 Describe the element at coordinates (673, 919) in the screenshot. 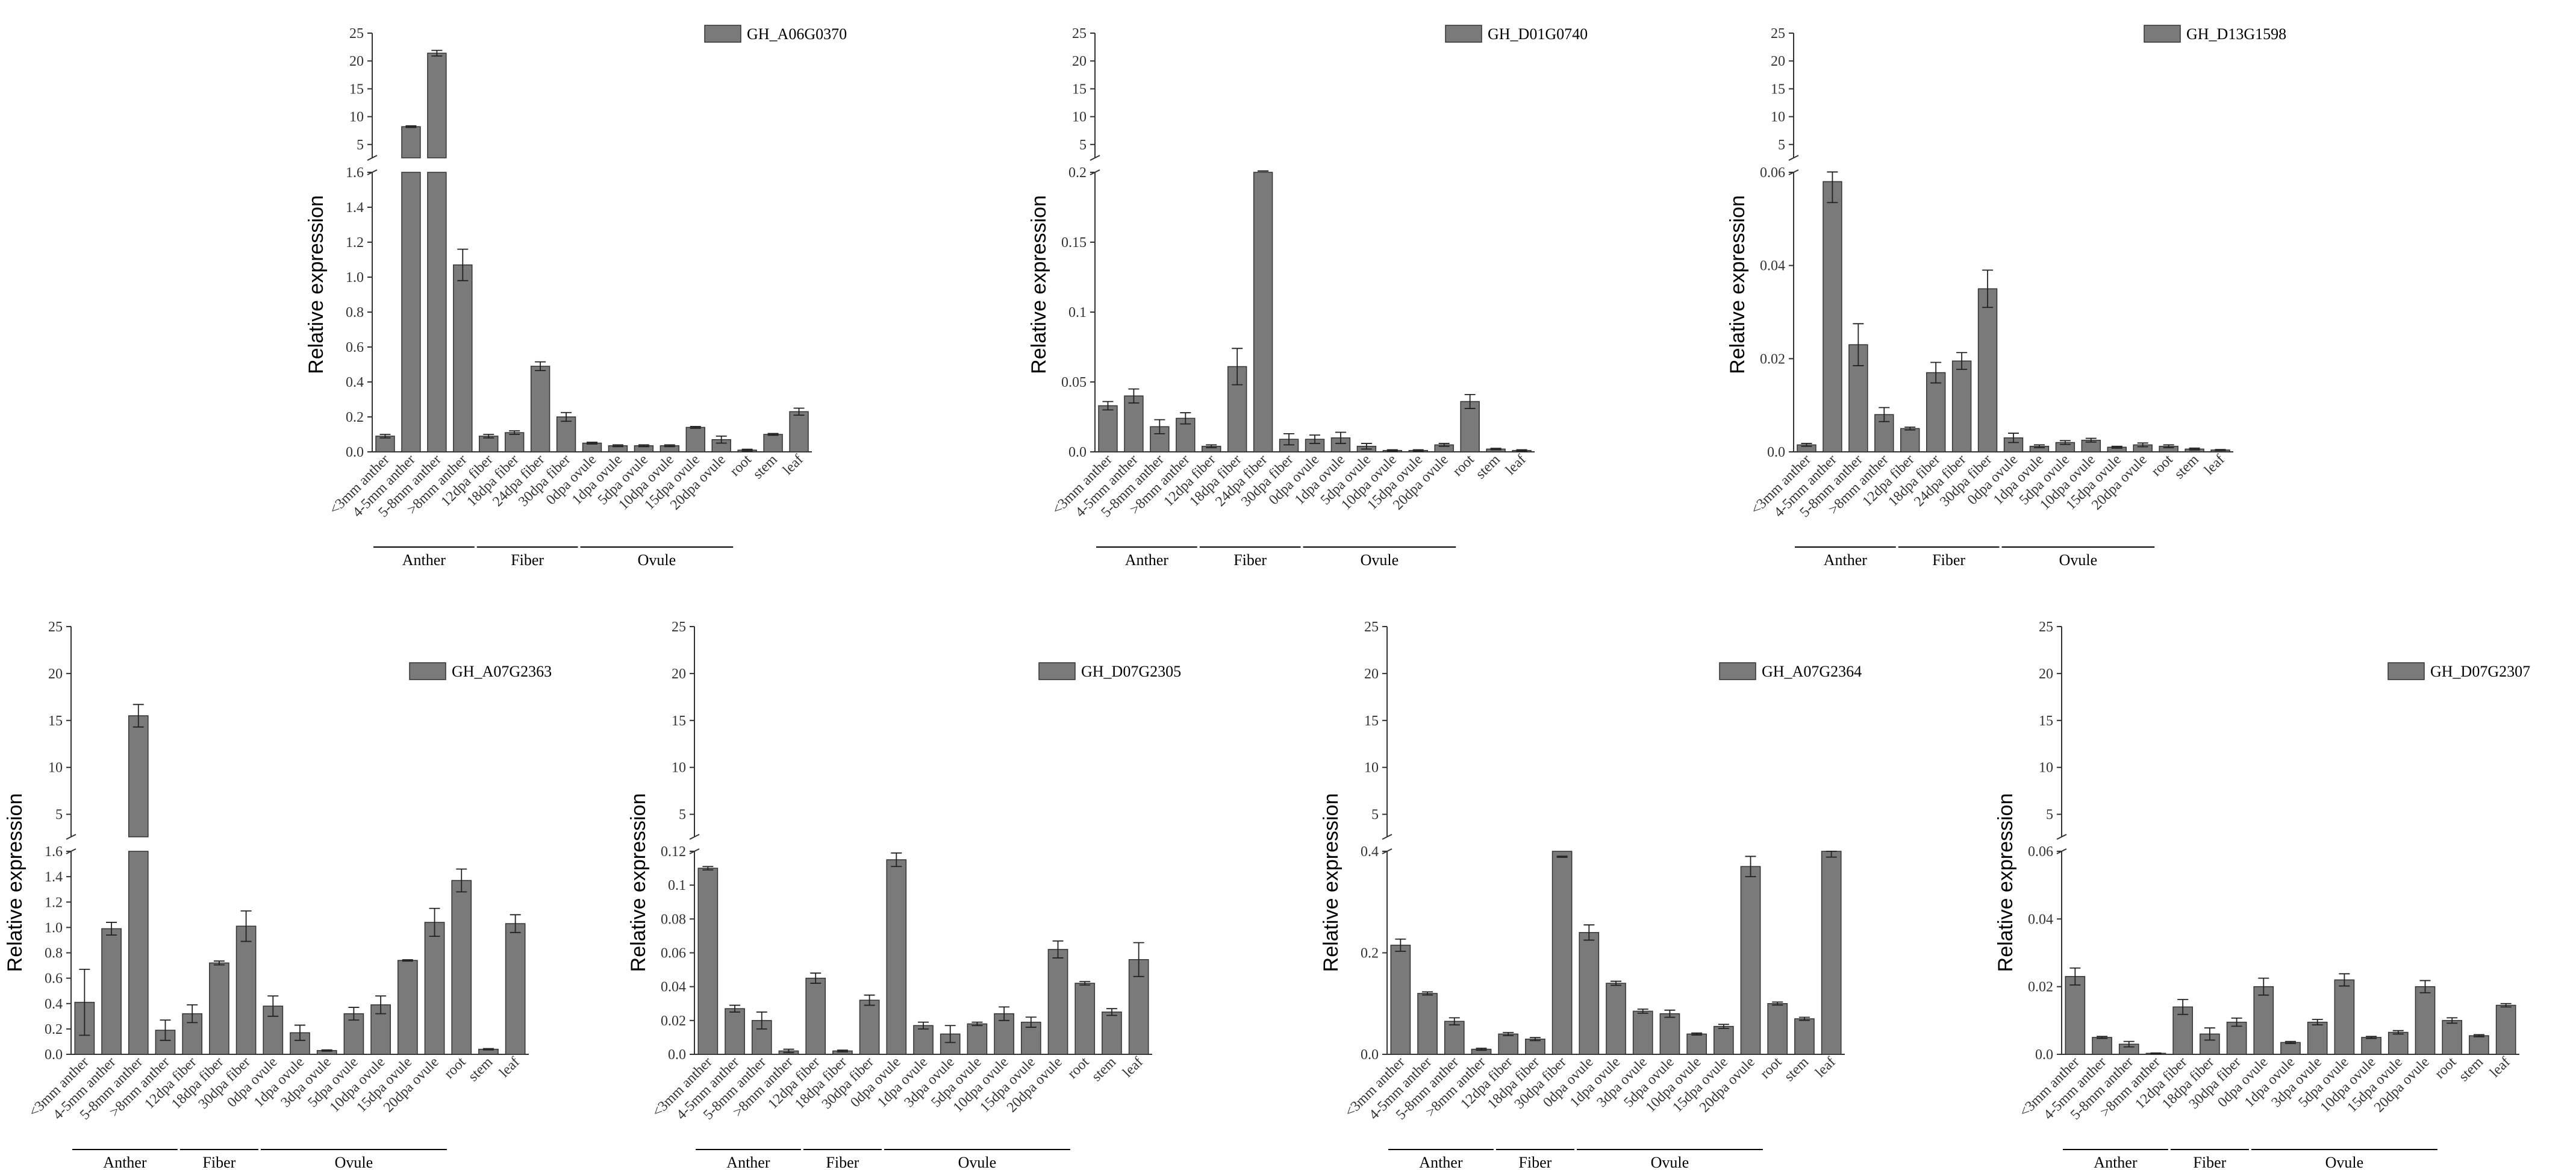

I see `y-tick-label: 0.08` at that location.